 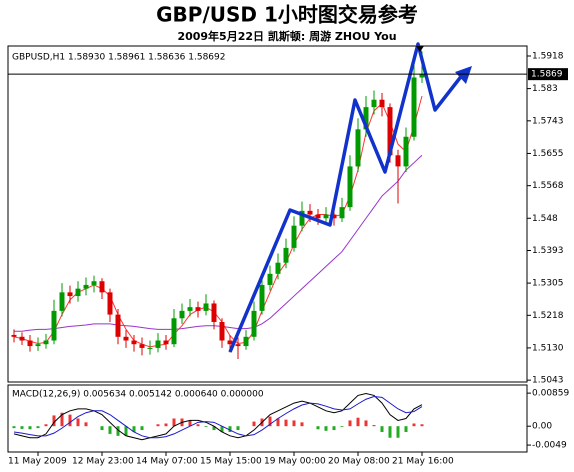 What do you see at coordinates (231, 462) in the screenshot?
I see `x-tick-label: 15 May 15:00` at bounding box center [231, 462].